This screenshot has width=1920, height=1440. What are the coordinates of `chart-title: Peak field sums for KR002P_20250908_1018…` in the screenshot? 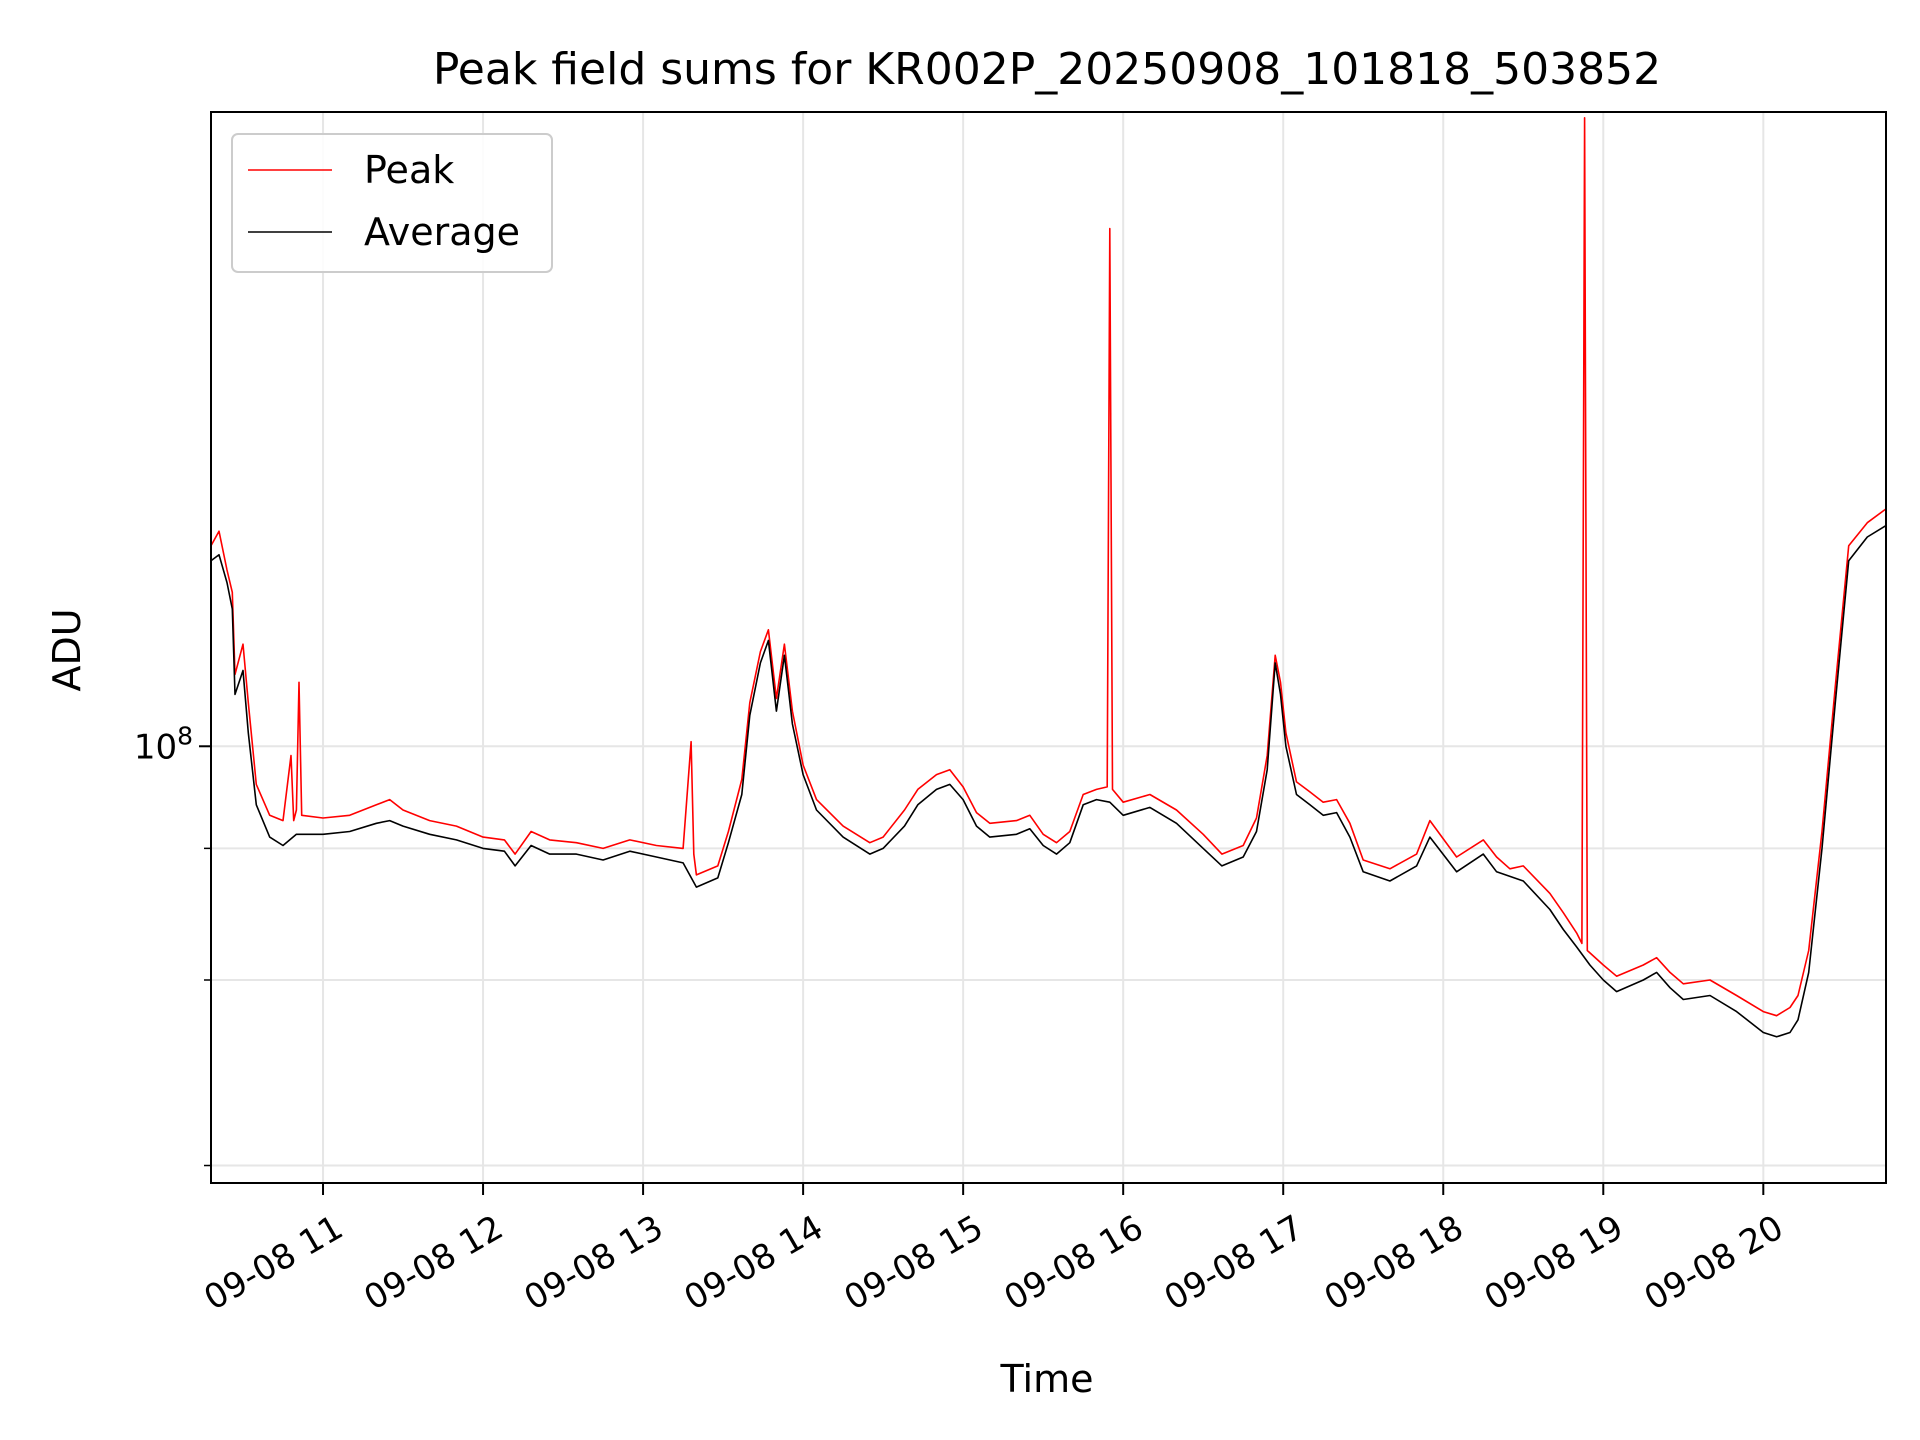 It's located at (1047, 69).